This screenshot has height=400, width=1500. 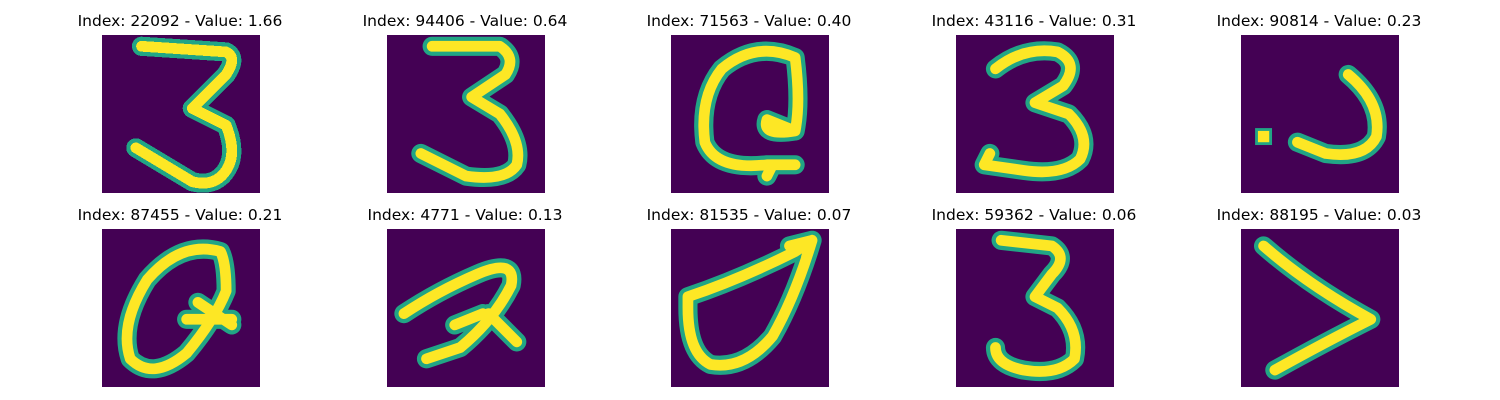 I want to click on panel-8: Index: 81535 - Value: 0.07, so click(x=749, y=299).